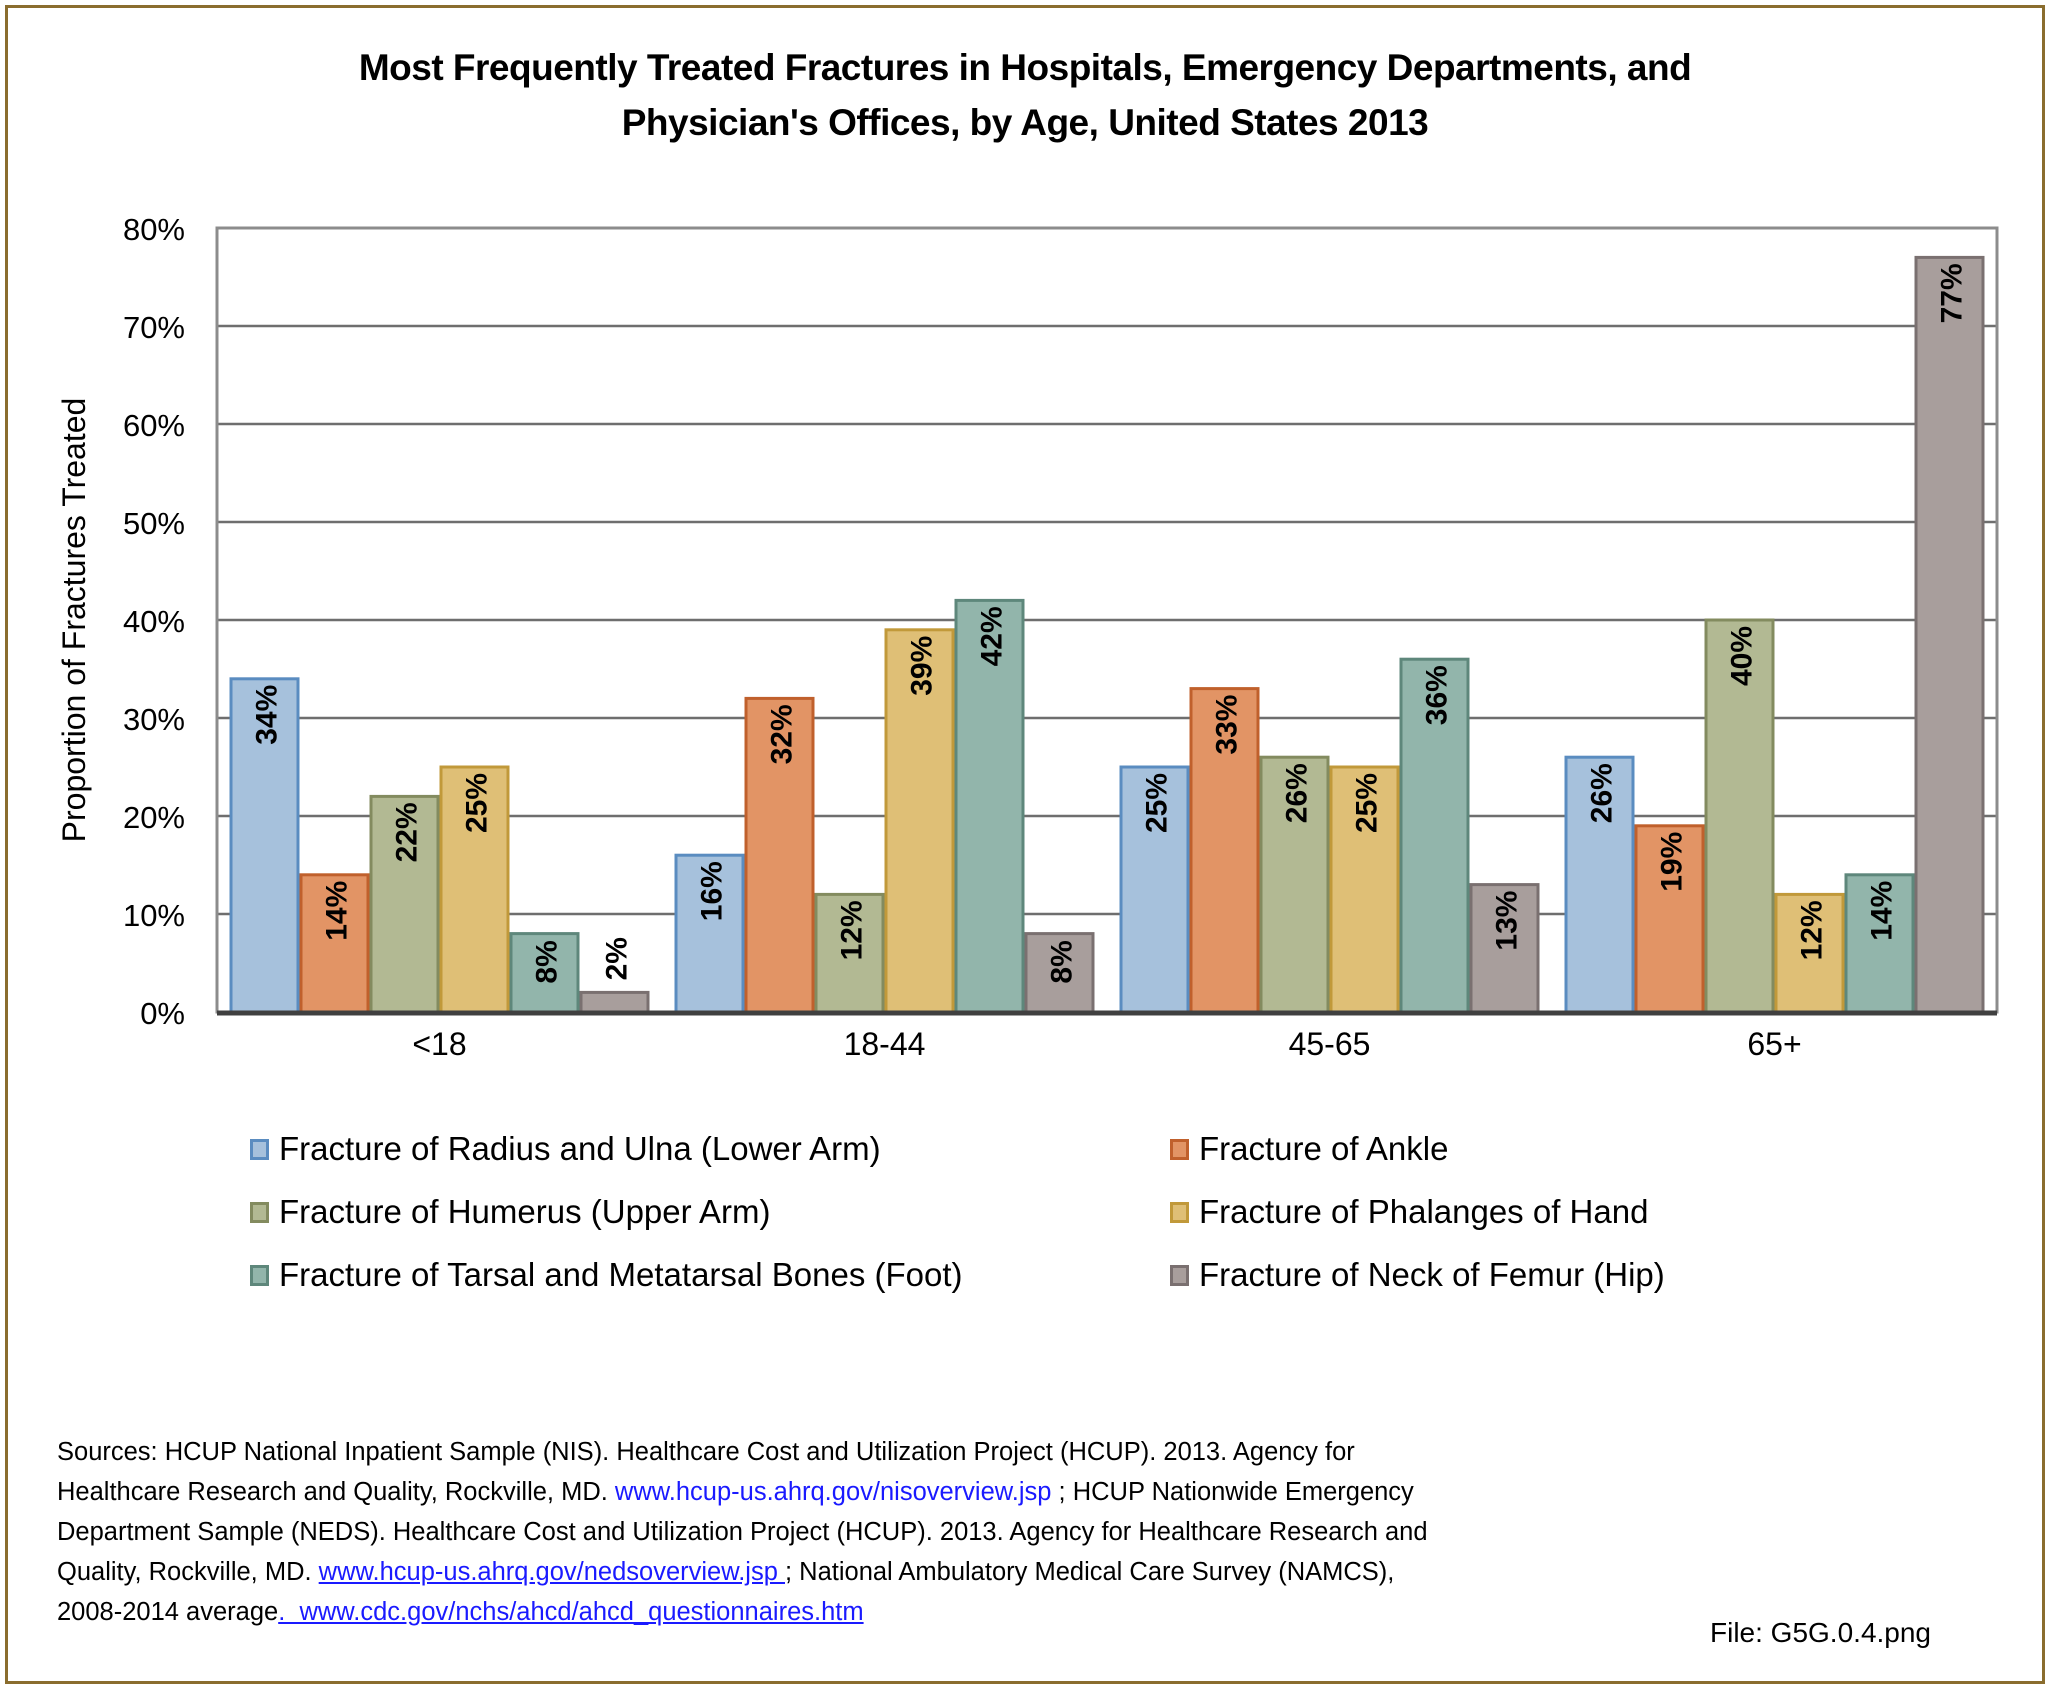 The width and height of the screenshot is (2050, 1687). Describe the element at coordinates (1432, 1274) in the screenshot. I see `legend-label: Fracture of Neck of Femur (Hip)` at that location.